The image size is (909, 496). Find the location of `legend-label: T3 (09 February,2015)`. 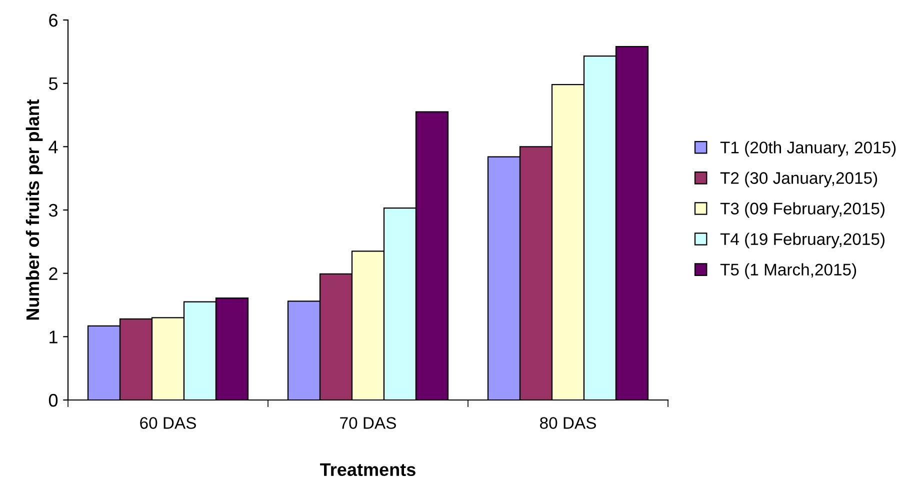

legend-label: T3 (09 February,2015) is located at coordinates (802, 210).